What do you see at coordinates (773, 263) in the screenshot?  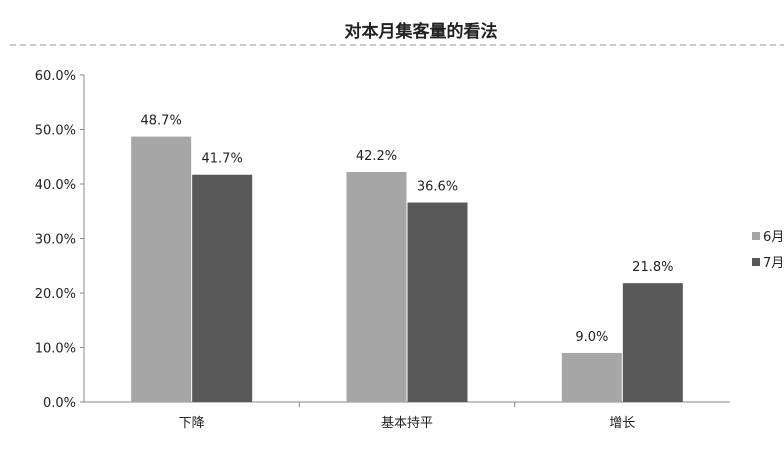 I see `legend-label: 7月` at bounding box center [773, 263].